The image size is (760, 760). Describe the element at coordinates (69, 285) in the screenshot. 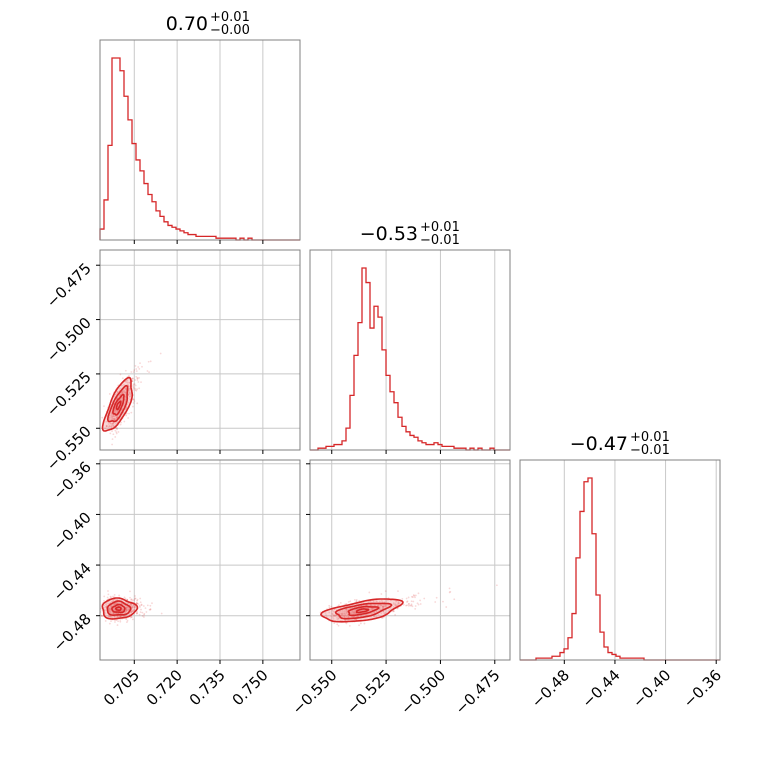

I see `y-tick-label: −0.475` at that location.